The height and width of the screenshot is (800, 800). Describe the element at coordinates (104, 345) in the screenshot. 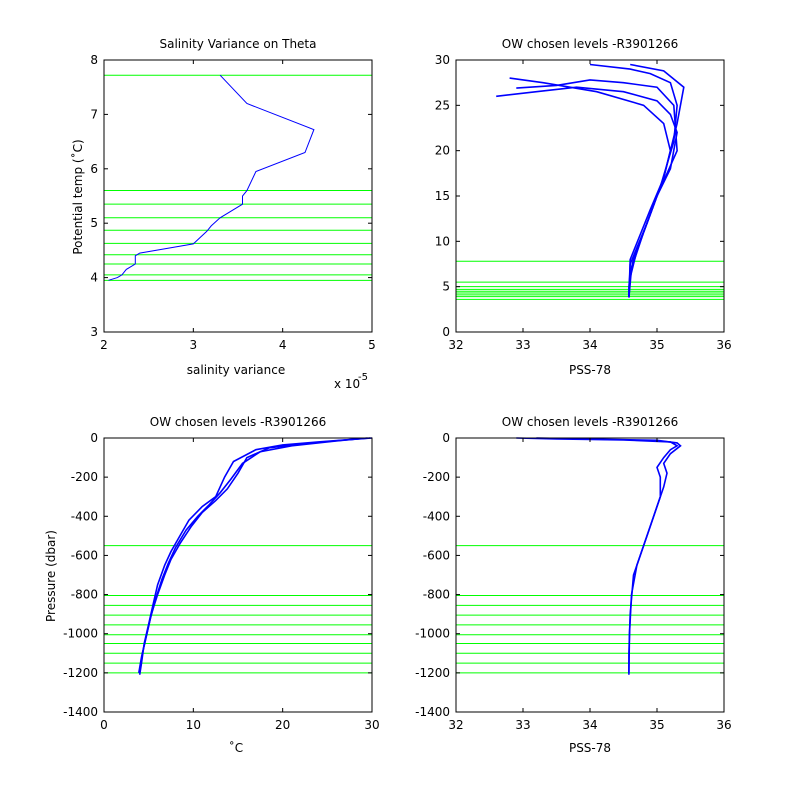

I see `x-tick-label: 2` at that location.